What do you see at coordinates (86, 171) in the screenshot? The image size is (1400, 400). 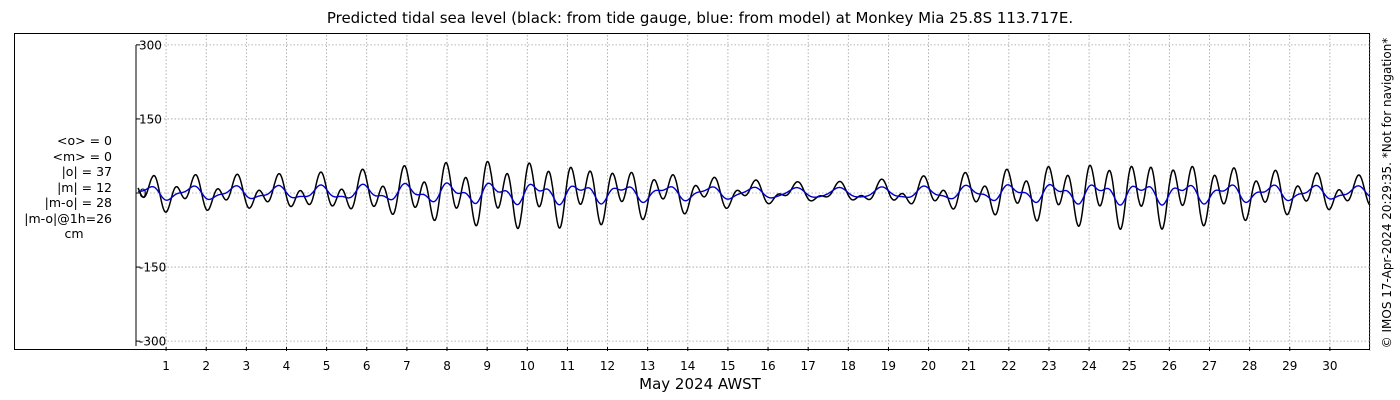 I see `stat-abs-observed: |o| = 37` at bounding box center [86, 171].